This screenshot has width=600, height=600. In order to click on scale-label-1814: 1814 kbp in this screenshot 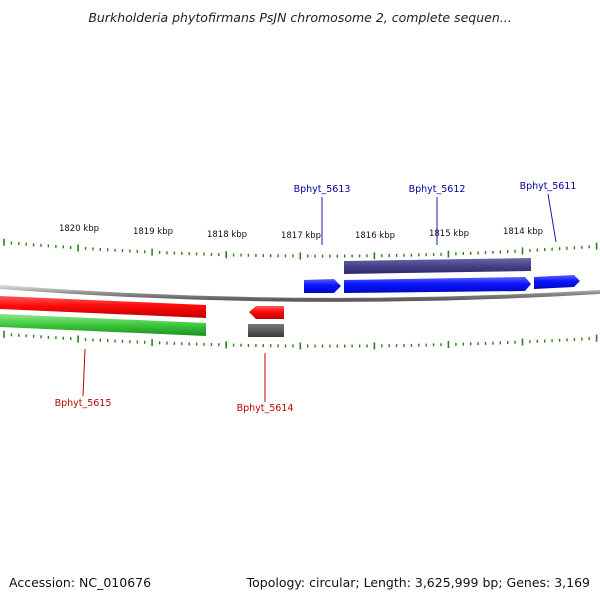, I will do `click(523, 232)`.